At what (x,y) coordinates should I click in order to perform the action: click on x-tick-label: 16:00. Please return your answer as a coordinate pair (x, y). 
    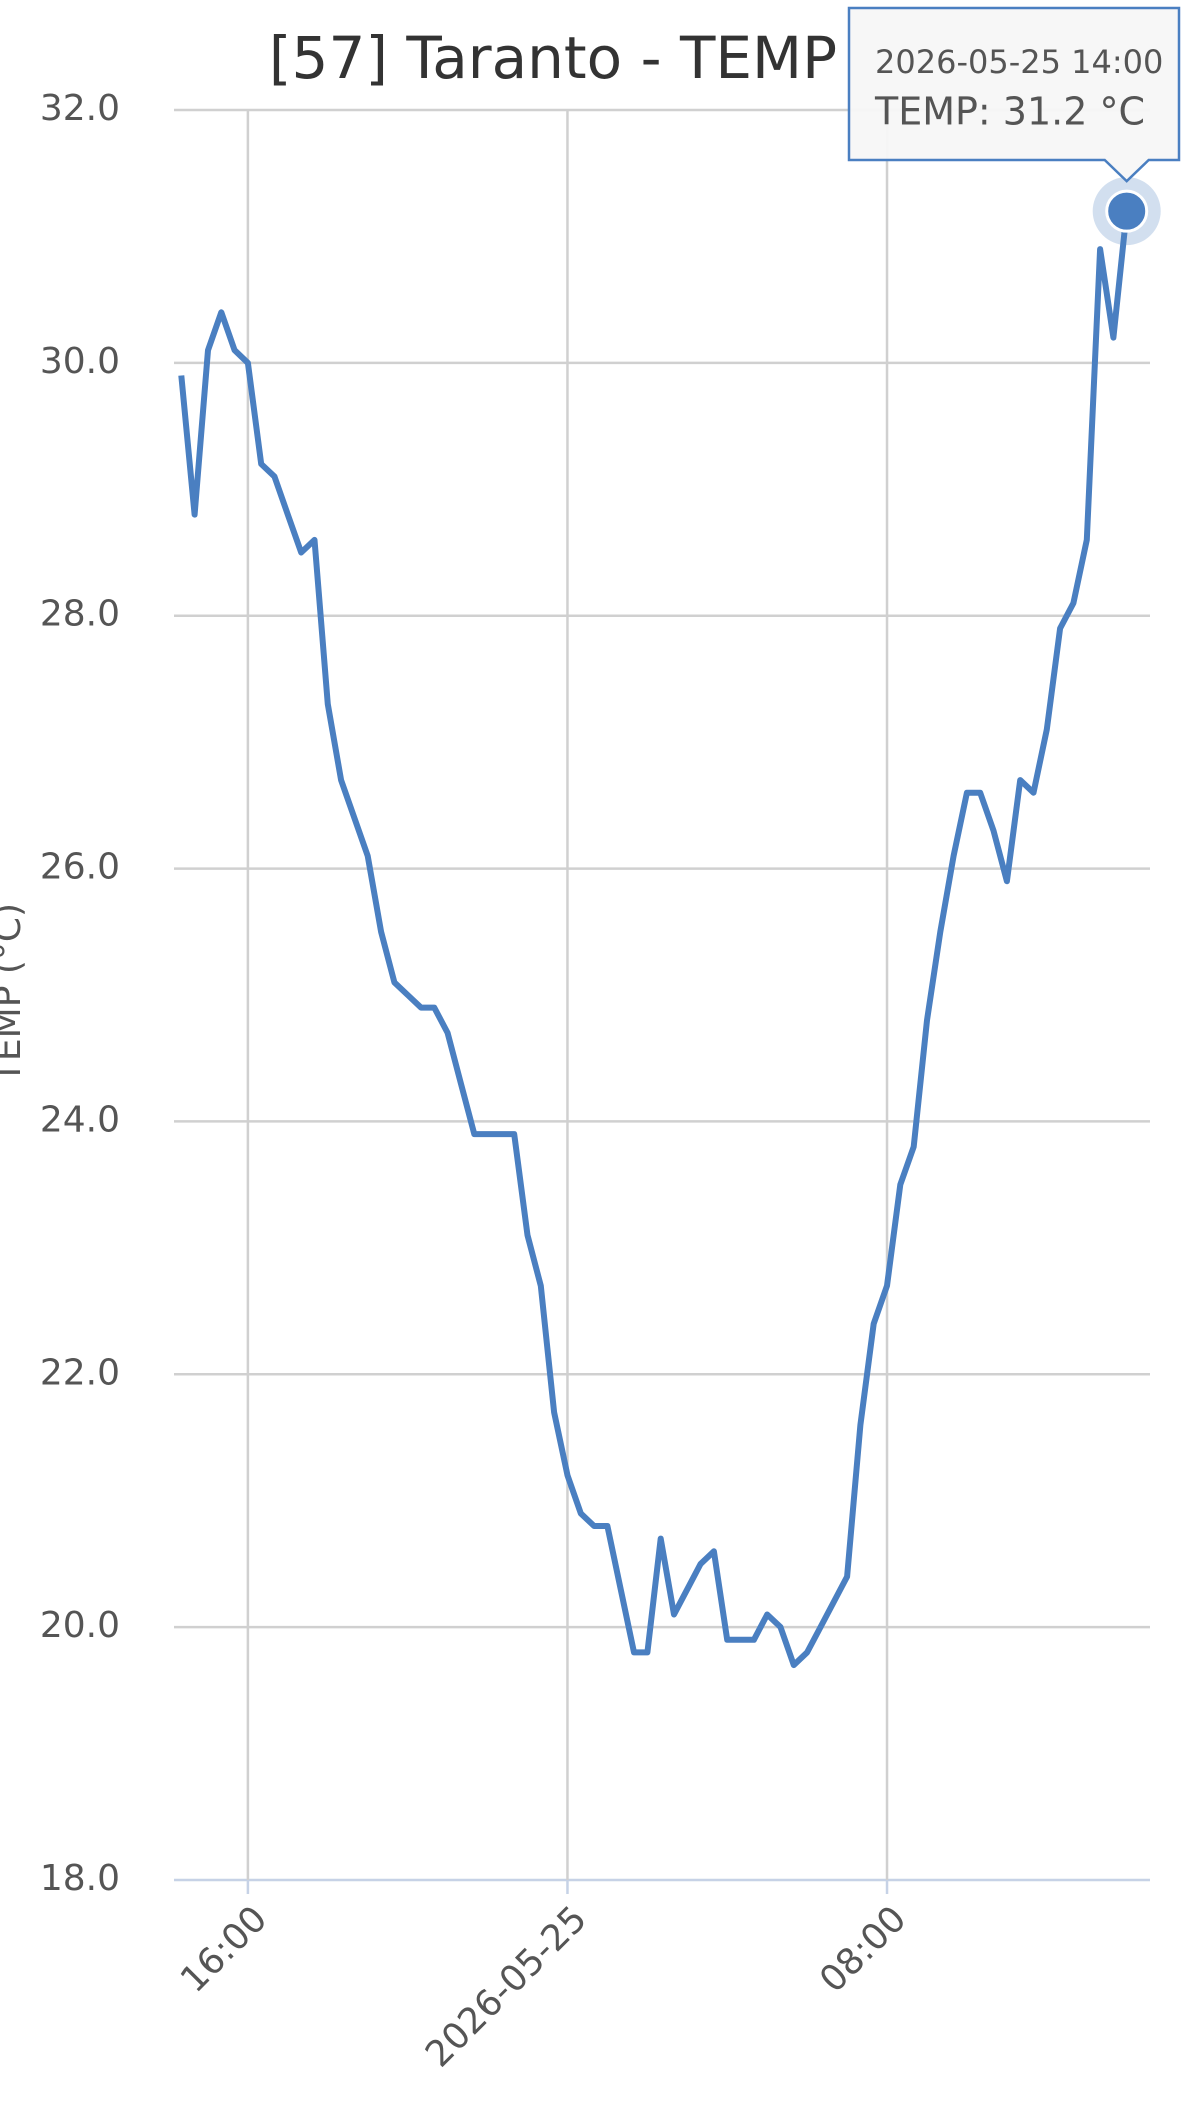
    Looking at the image, I should click on (224, 1949).